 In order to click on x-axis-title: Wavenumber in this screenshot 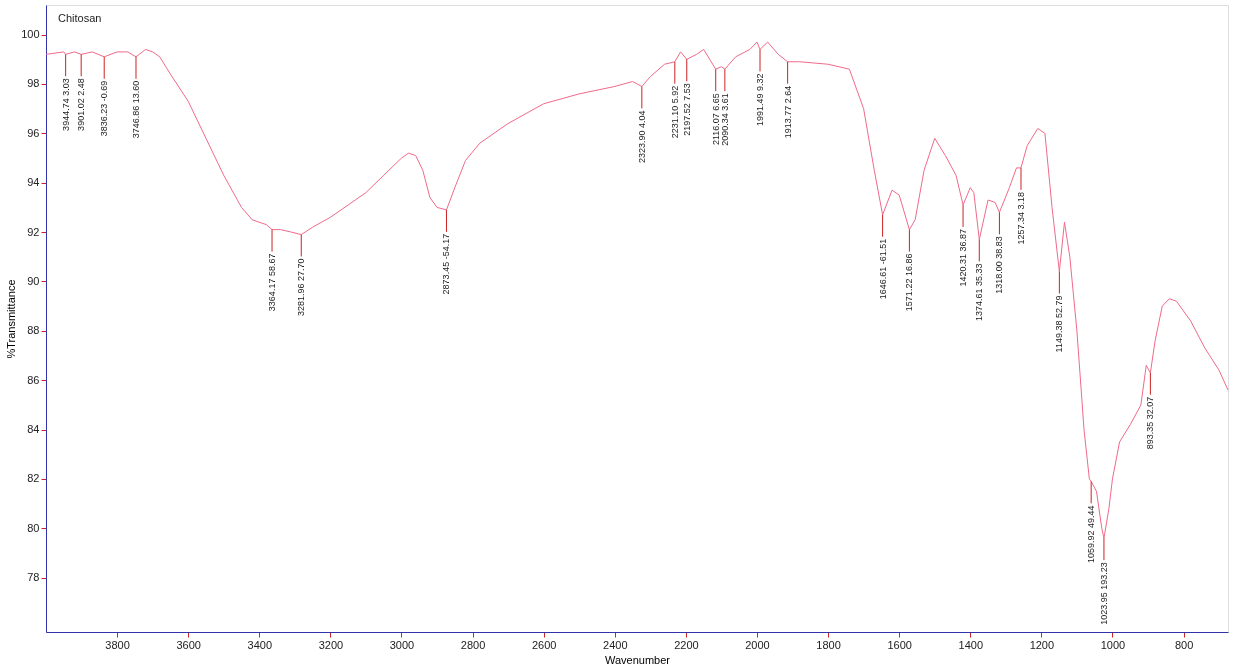, I will do `click(637, 659)`.